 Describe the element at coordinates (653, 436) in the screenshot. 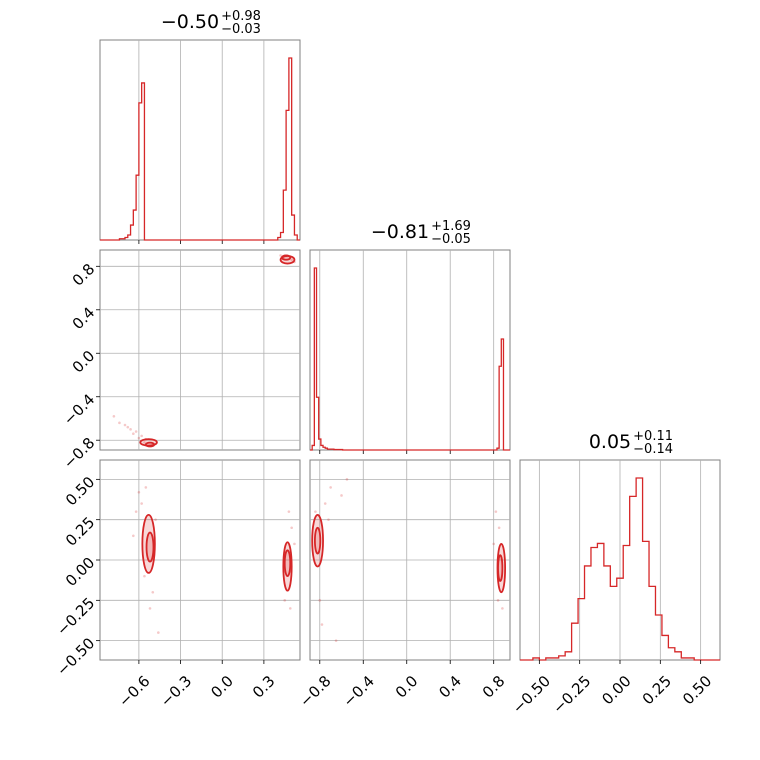

I see `title-upper-error: +0.11` at that location.